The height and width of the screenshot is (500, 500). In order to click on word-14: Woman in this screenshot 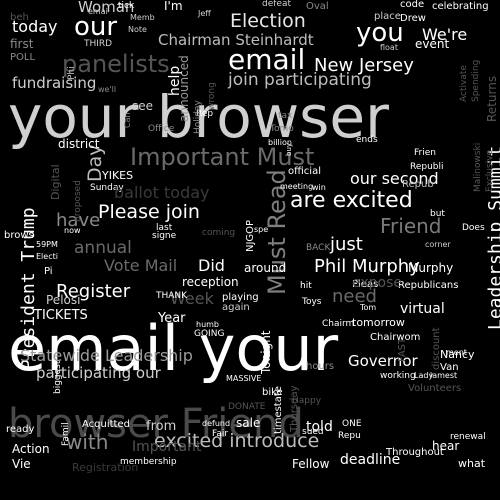, I will do `click(106, 8)`.